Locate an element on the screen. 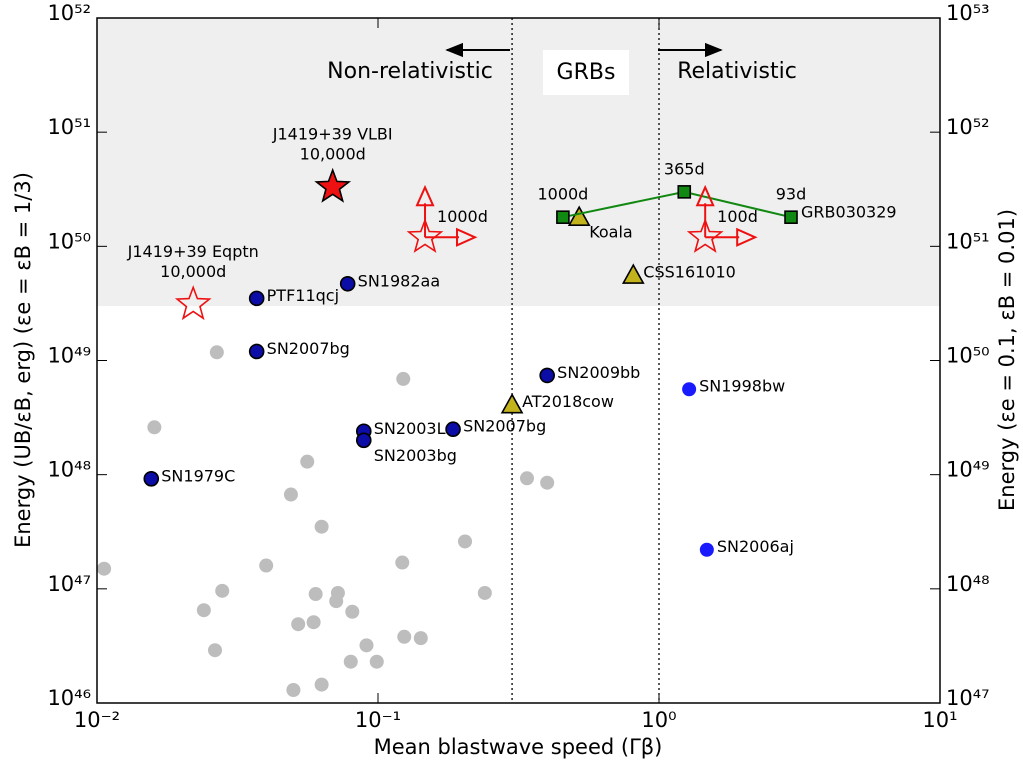 The width and height of the screenshot is (1023, 766). y-tick-label: 10⁴⁶ is located at coordinates (69, 698).